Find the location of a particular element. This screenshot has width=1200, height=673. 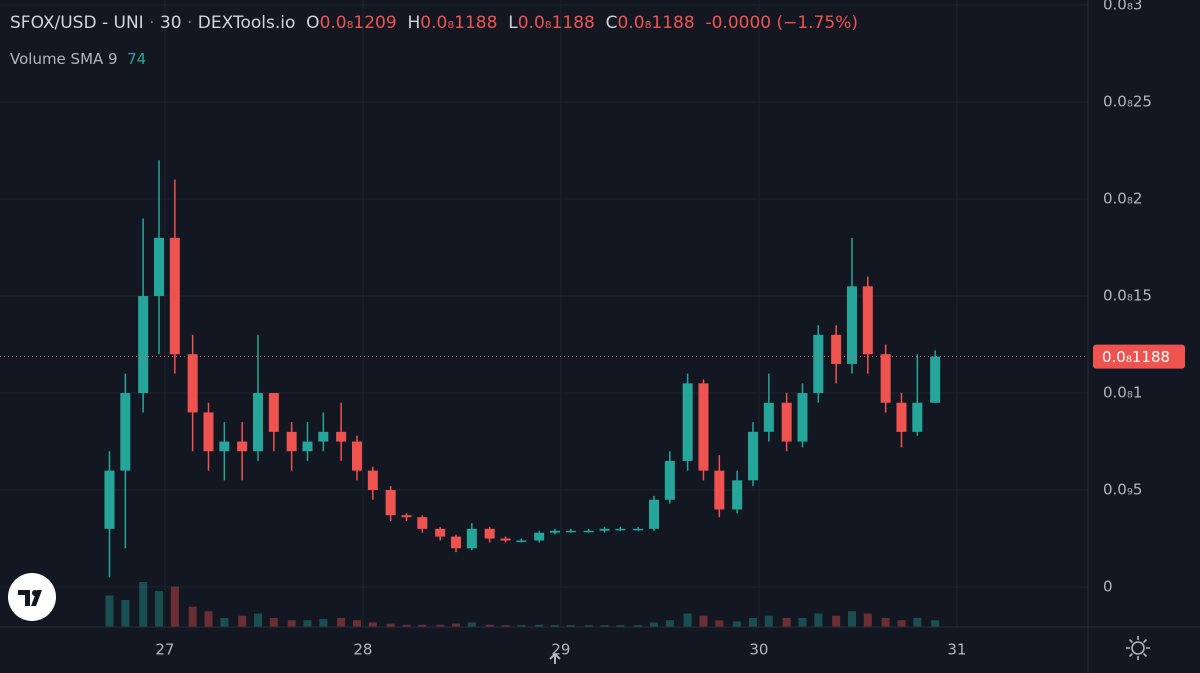

interval: 30 is located at coordinates (170, 23).